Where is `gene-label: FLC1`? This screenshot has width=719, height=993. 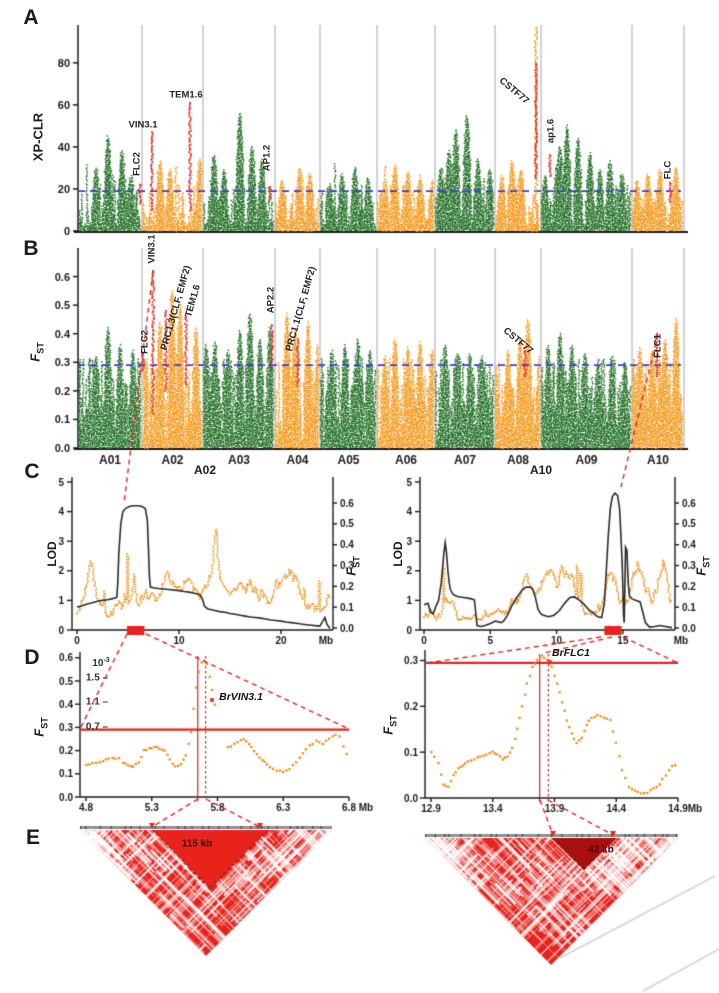
gene-label: FLC1 is located at coordinates (658, 346).